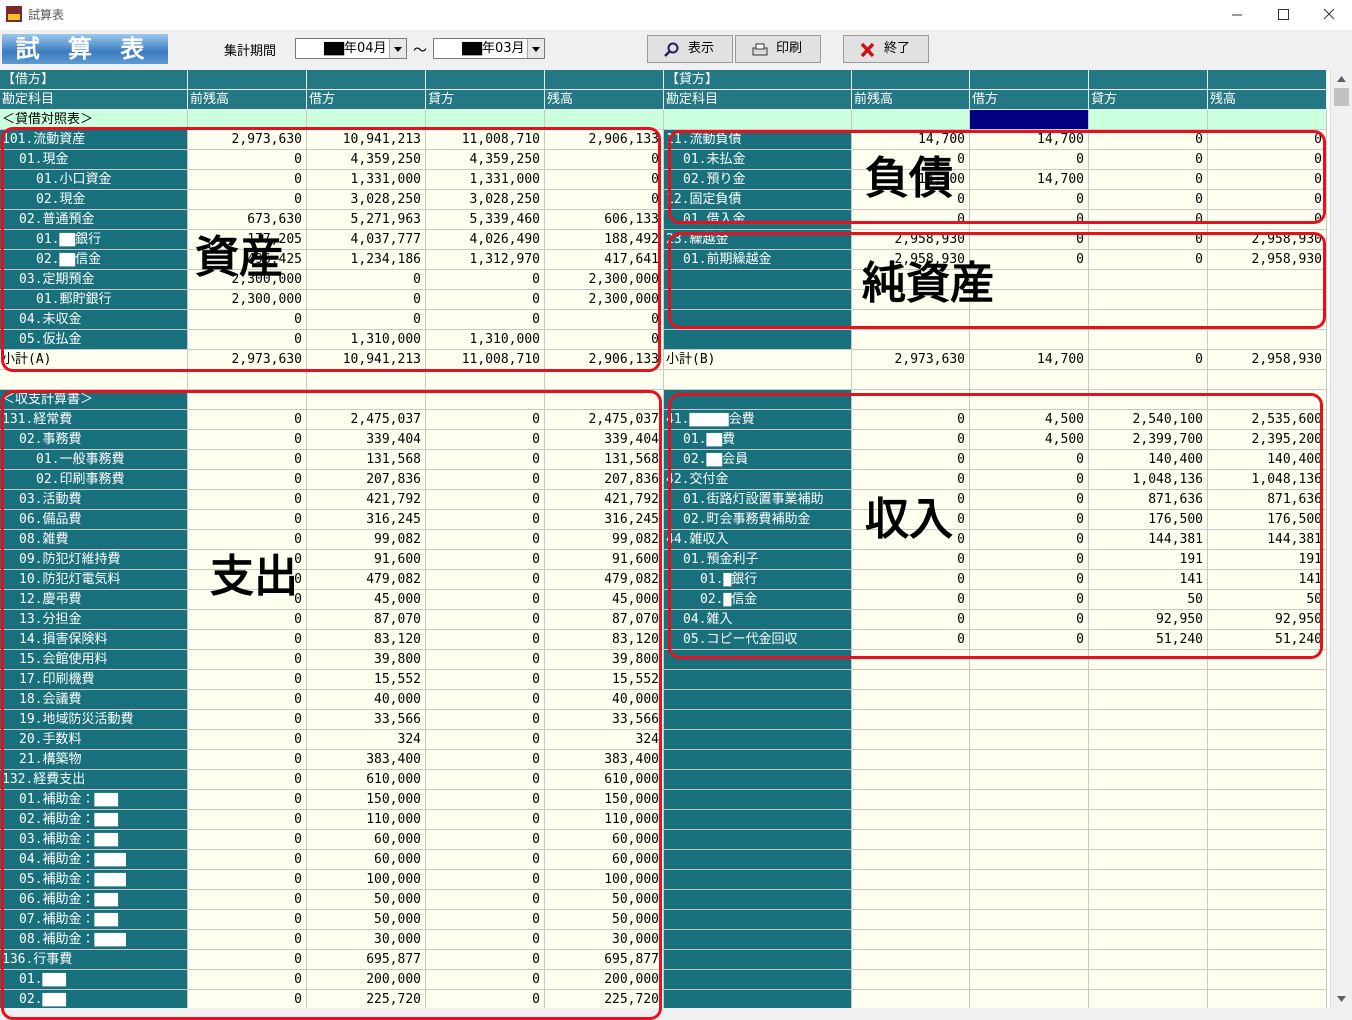 The height and width of the screenshot is (1020, 1352). What do you see at coordinates (85, 49) in the screenshot?
I see `banner: 試 算 表` at bounding box center [85, 49].